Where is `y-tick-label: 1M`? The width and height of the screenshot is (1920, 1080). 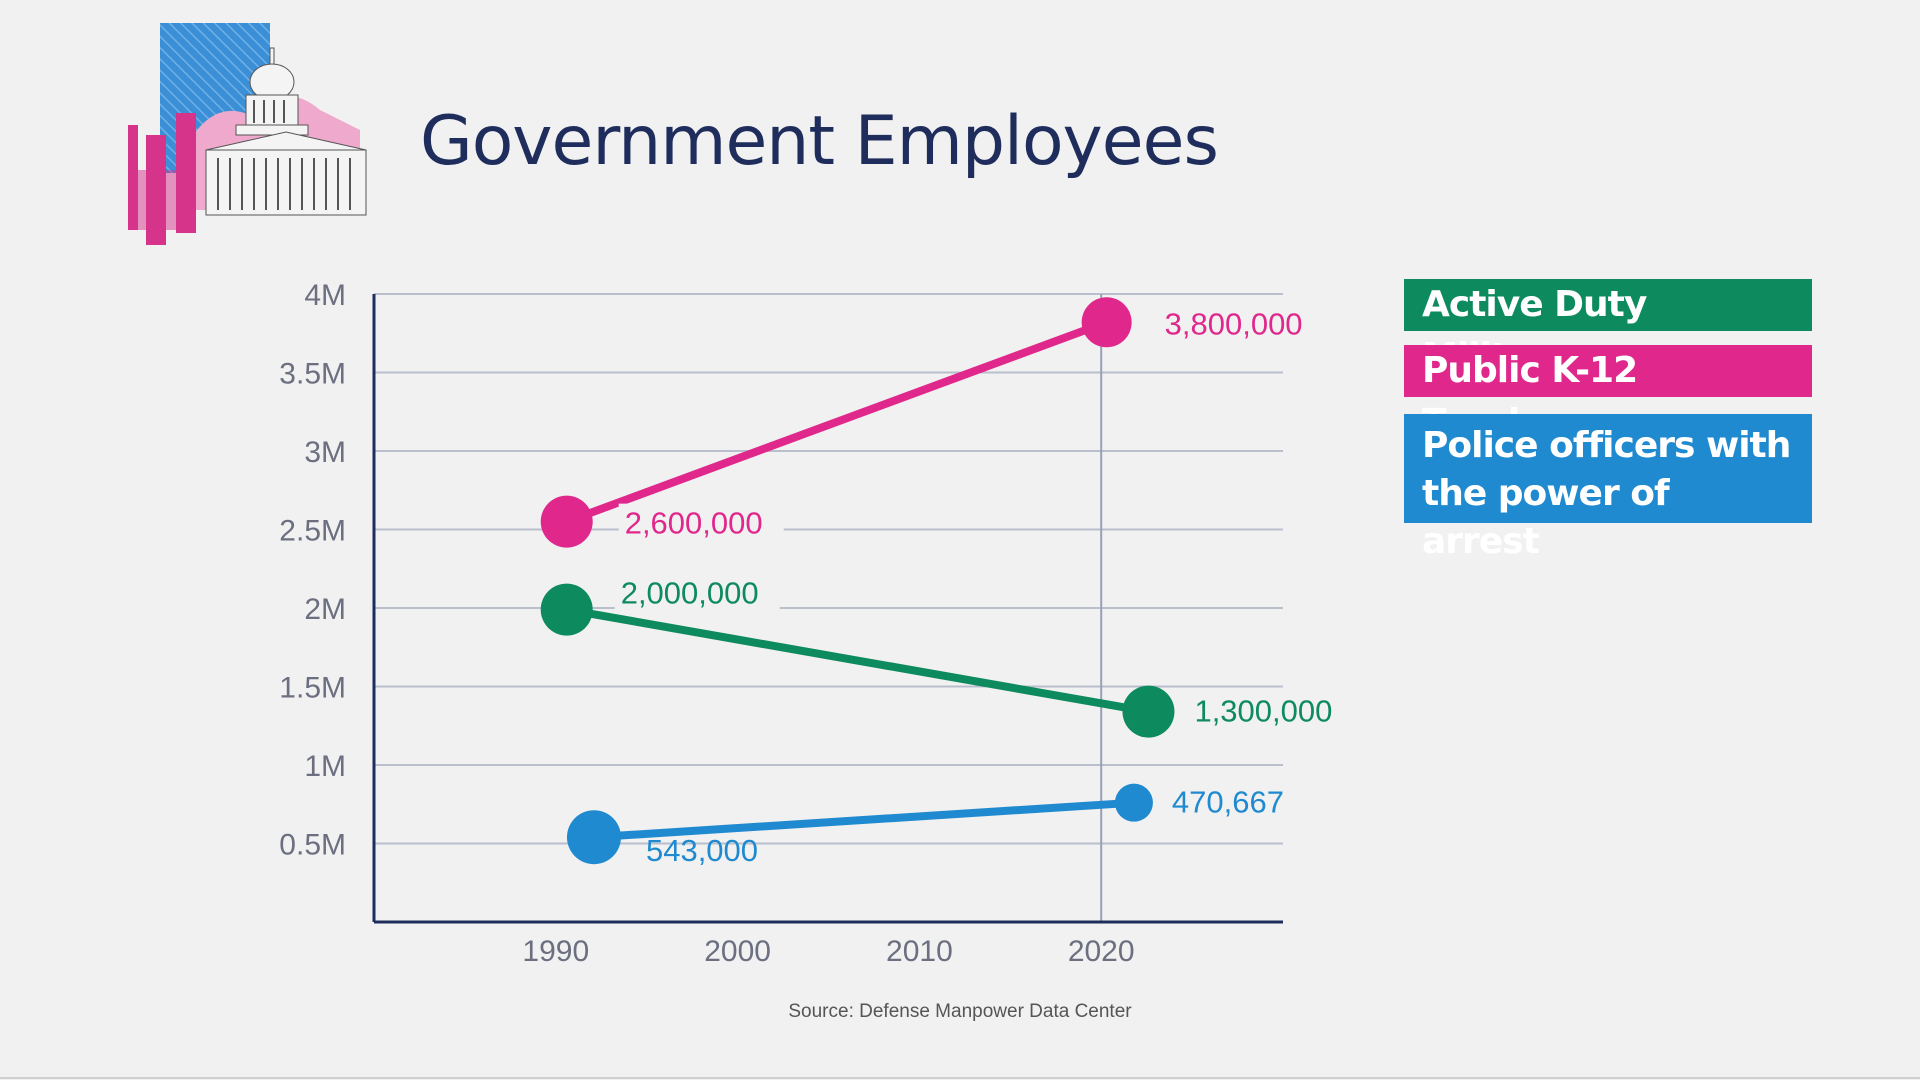
y-tick-label: 1M is located at coordinates (325, 766).